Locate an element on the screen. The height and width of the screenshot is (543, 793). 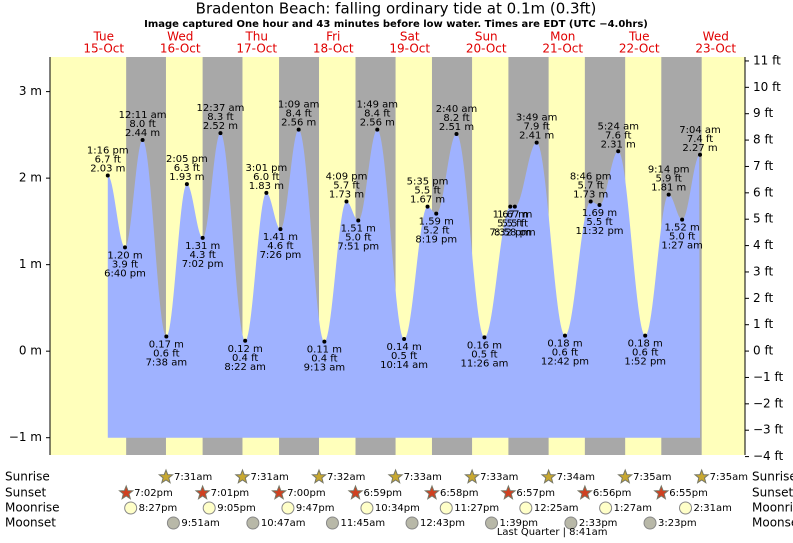
y2-tick-label: 3 ft is located at coordinates (763, 271).